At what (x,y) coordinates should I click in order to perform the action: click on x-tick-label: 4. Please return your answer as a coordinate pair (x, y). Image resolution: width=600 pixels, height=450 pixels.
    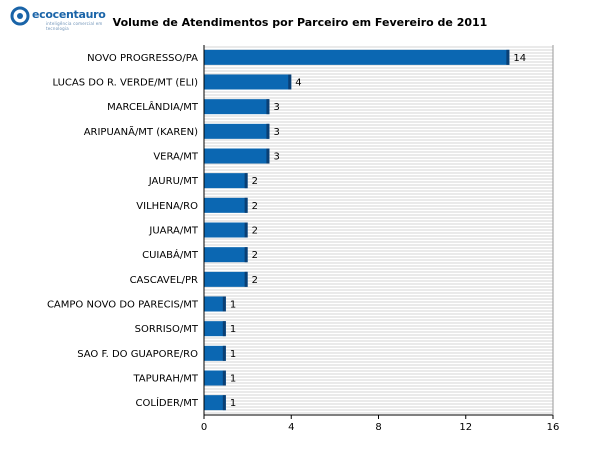
    Looking at the image, I should click on (291, 427).